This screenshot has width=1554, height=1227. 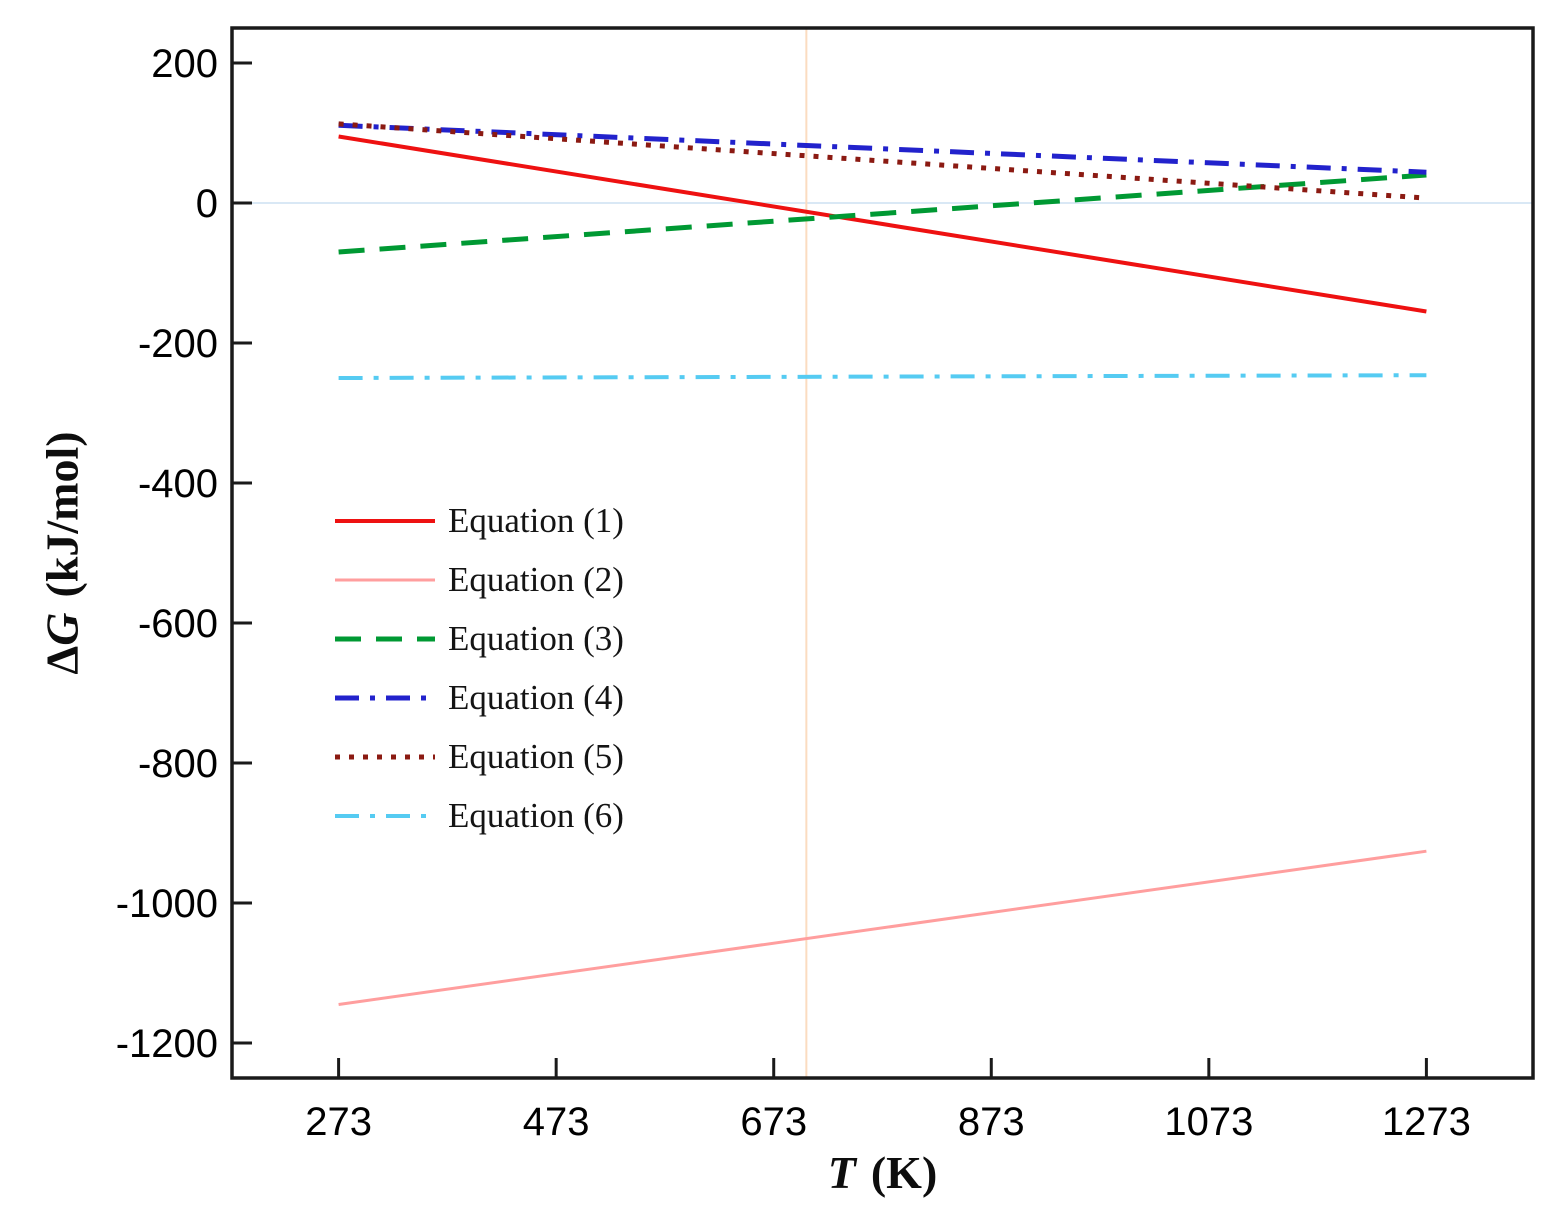 What do you see at coordinates (184, 64) in the screenshot?
I see `y-tick-label: 200` at bounding box center [184, 64].